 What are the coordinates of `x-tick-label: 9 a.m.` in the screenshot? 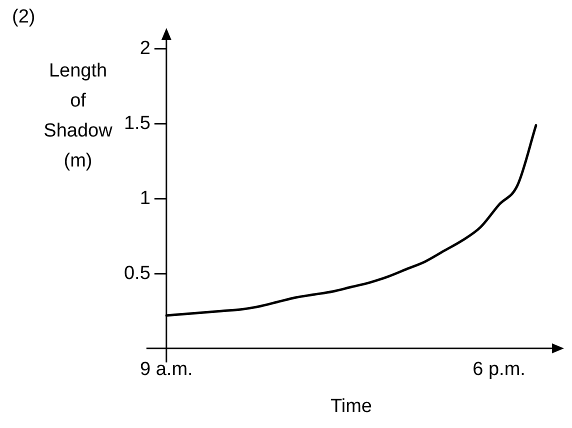 It's located at (166, 369).